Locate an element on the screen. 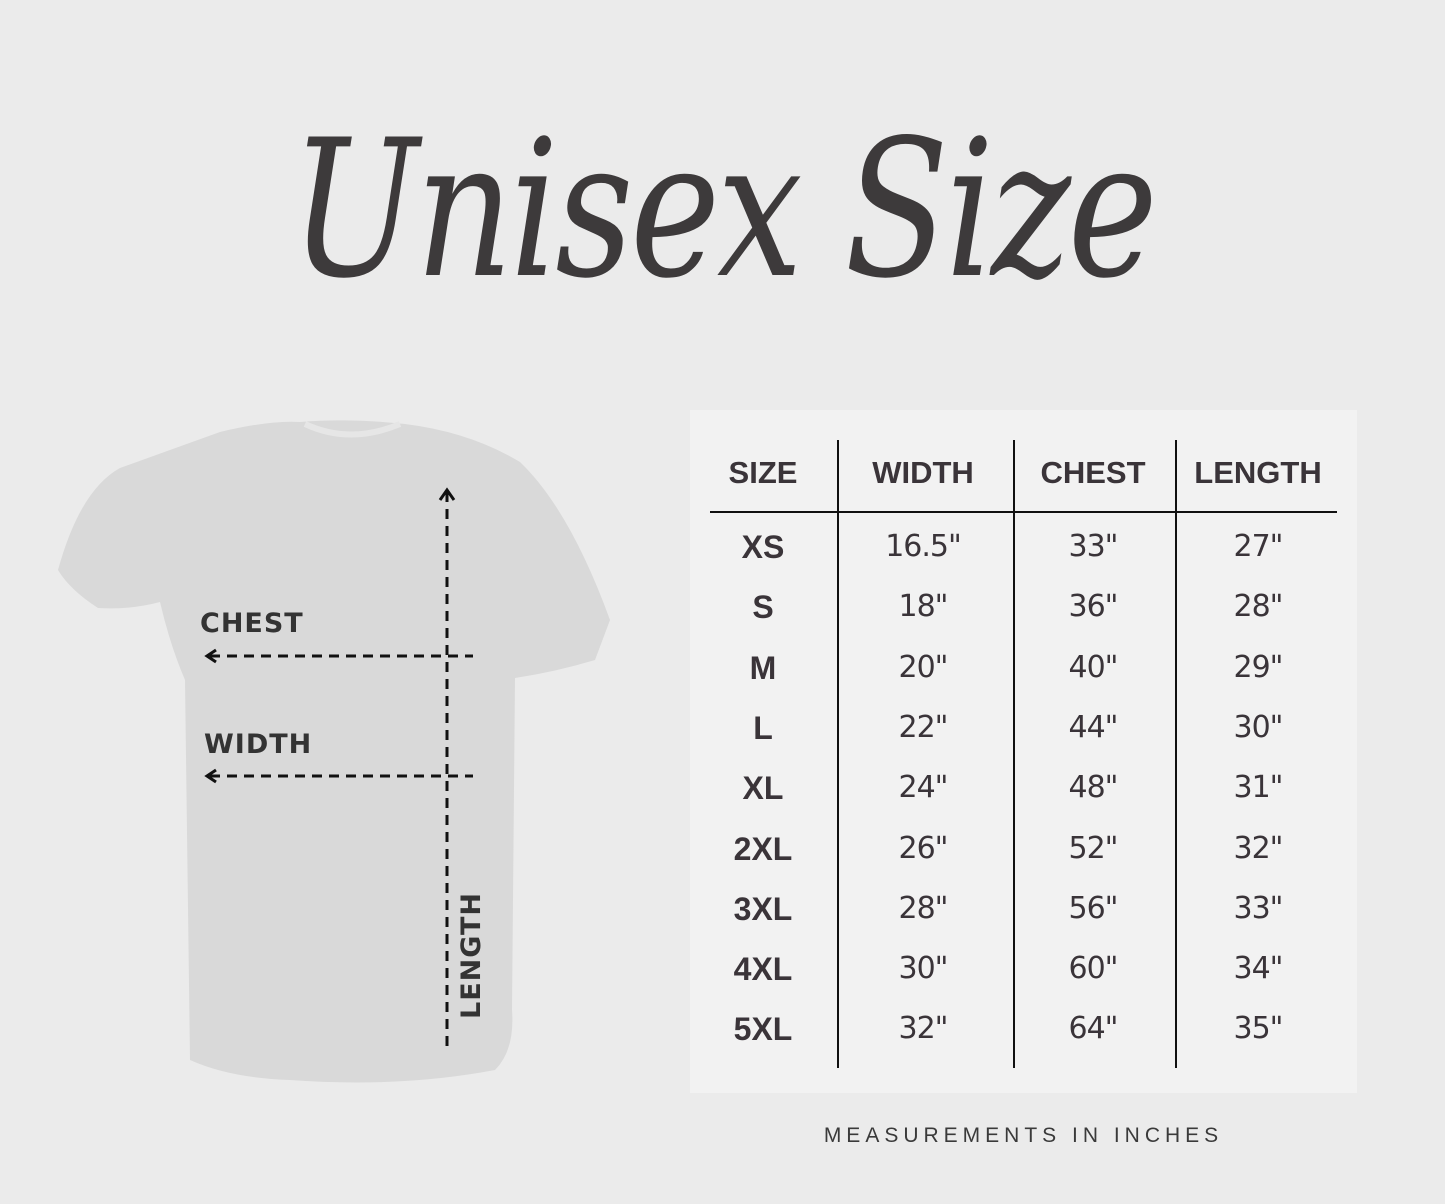  size-cell: S is located at coordinates (763, 607).